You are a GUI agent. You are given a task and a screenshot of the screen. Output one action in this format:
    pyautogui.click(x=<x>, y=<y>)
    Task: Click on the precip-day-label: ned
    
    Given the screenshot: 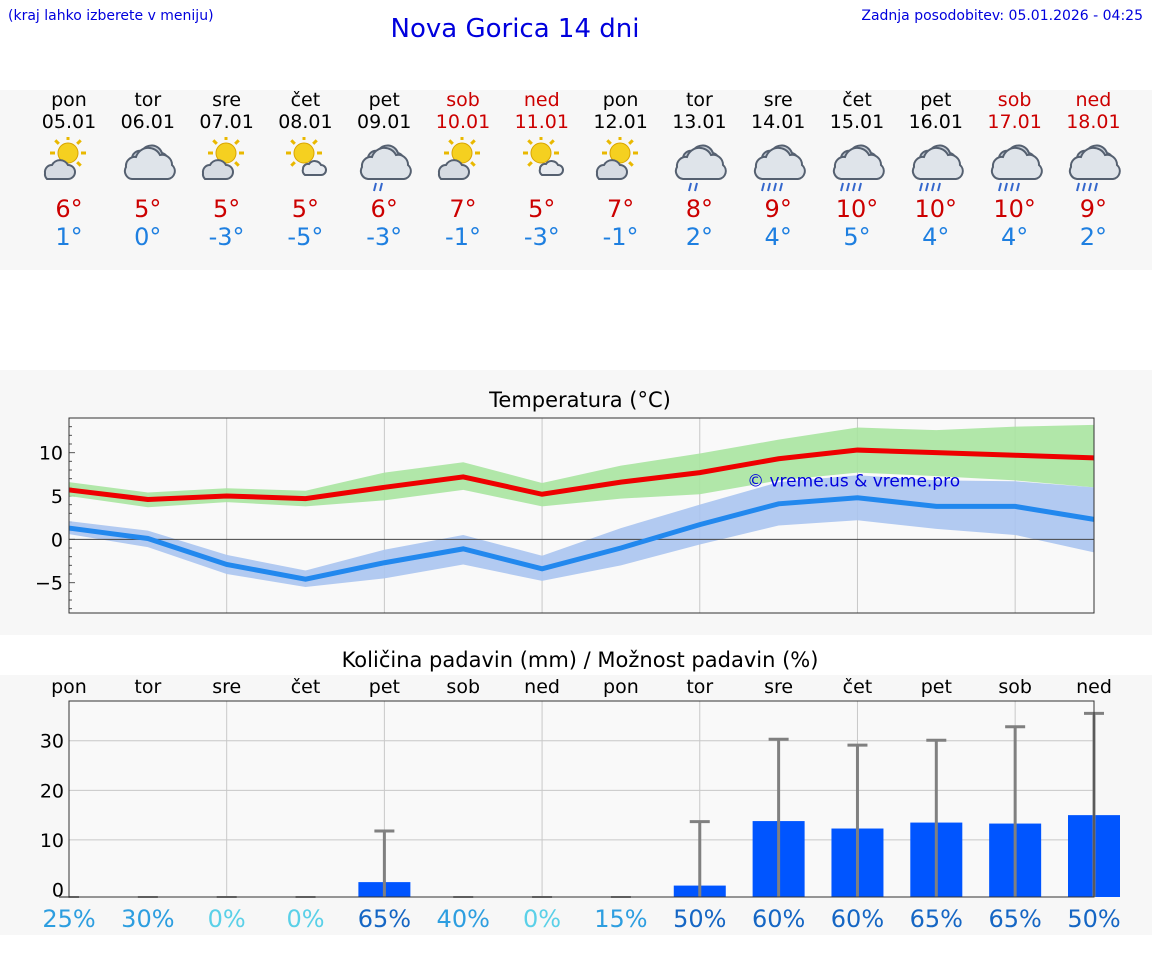 What is the action you would take?
    pyautogui.click(x=1094, y=687)
    